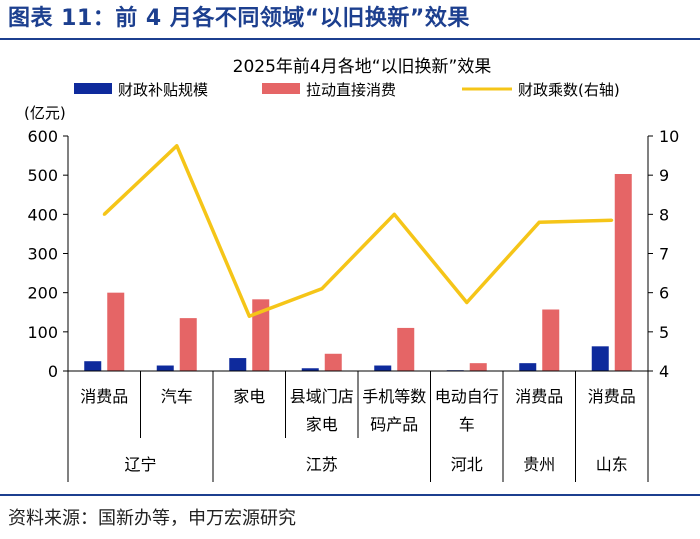  I want to click on right-tick-label-0: 4, so click(664, 371).